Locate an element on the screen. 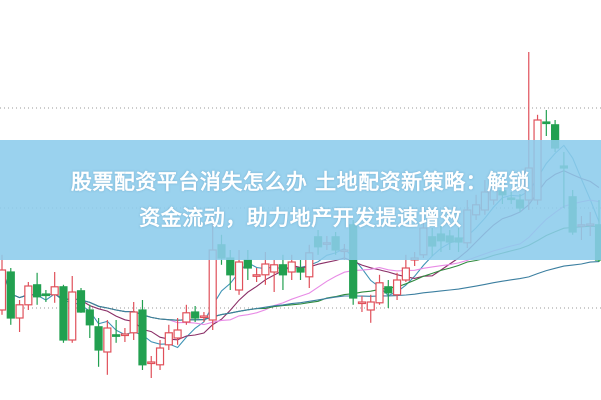 This screenshot has height=400, width=601. title-line-1: 股票配资平台消失怎么办 土地配资新策略：解锁 is located at coordinates (300, 182).